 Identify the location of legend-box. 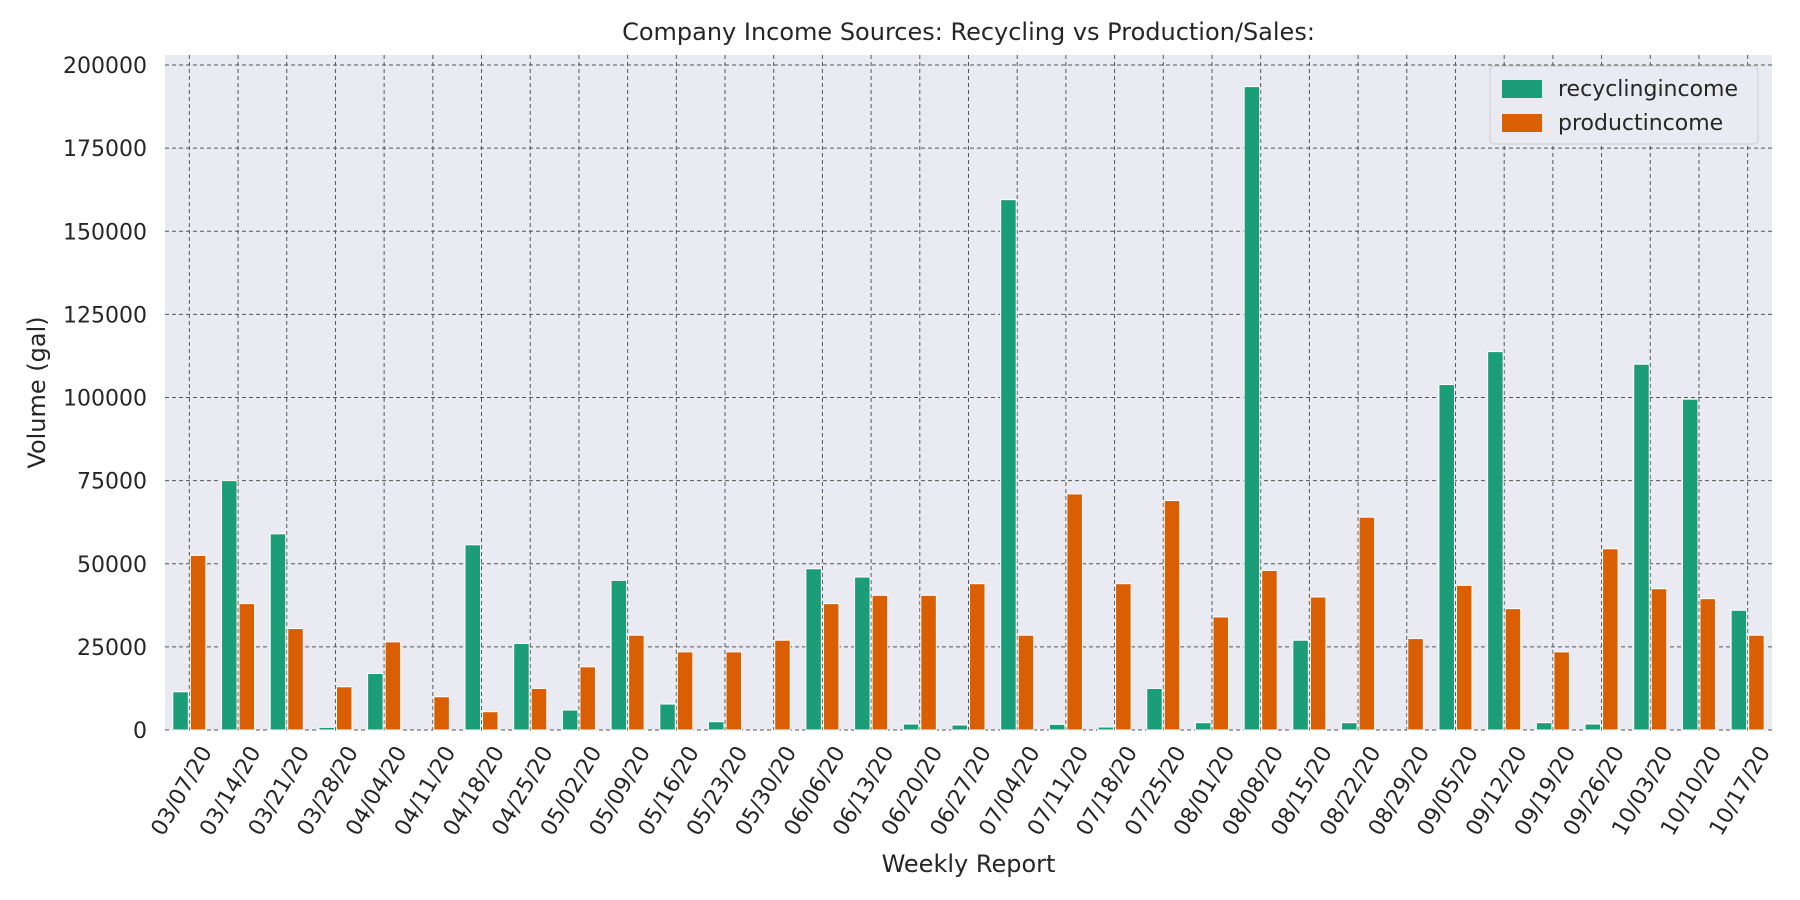
(1624, 105).